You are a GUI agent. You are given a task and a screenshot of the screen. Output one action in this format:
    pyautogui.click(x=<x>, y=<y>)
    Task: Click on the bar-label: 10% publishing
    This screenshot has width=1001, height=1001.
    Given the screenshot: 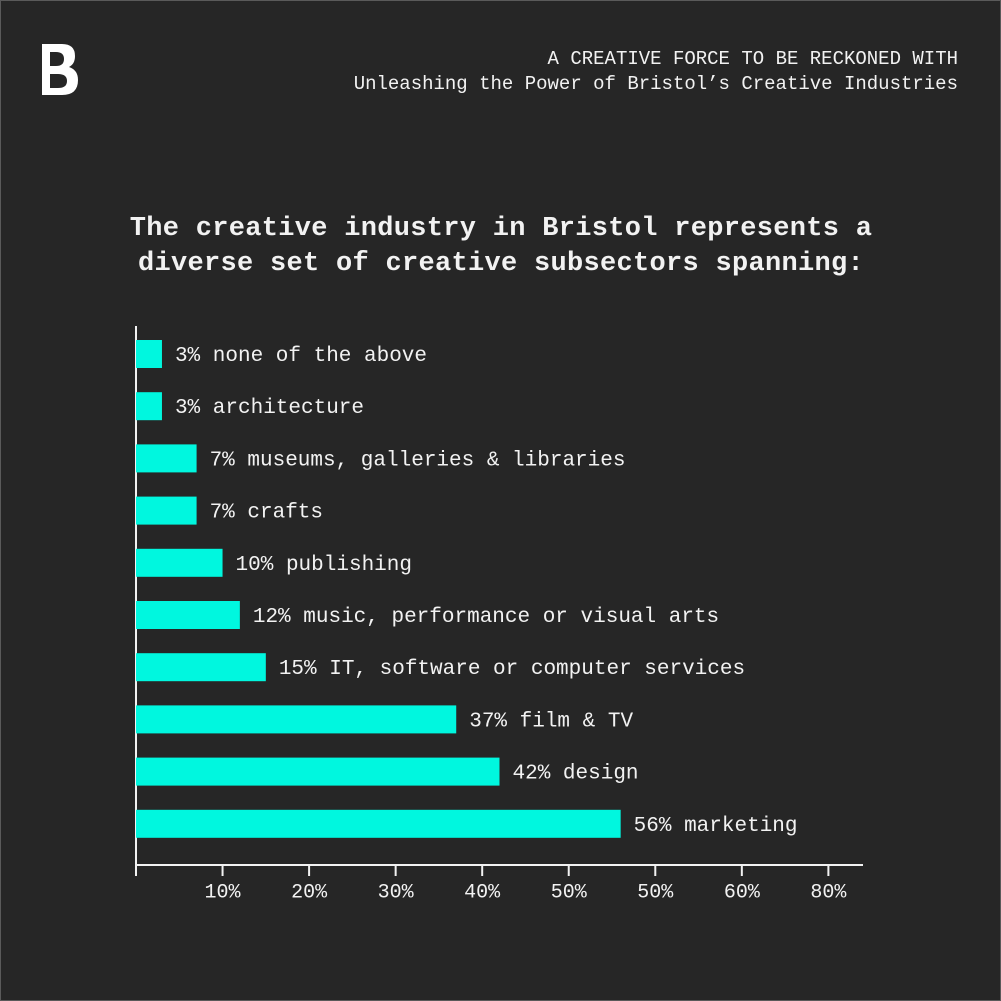 What is the action you would take?
    pyautogui.click(x=324, y=564)
    